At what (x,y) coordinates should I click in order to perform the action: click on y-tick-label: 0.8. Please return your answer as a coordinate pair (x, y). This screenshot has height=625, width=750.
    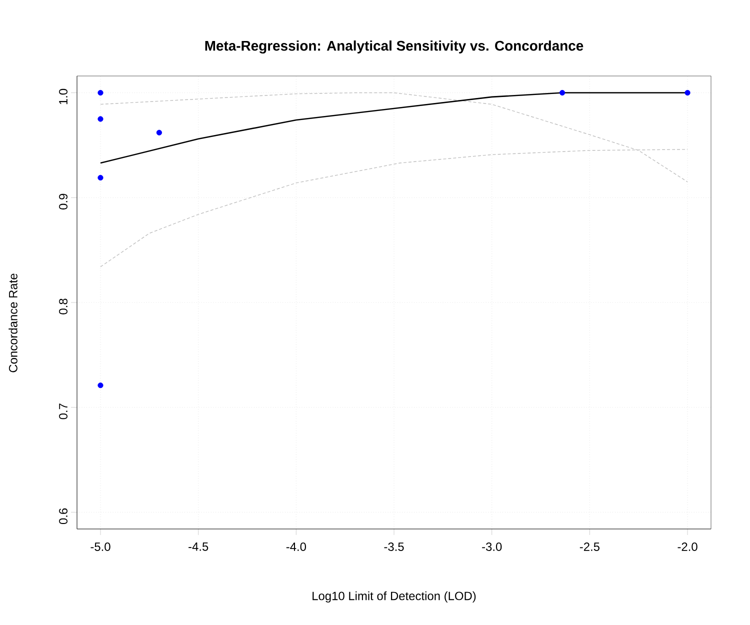
    Looking at the image, I should click on (63, 306).